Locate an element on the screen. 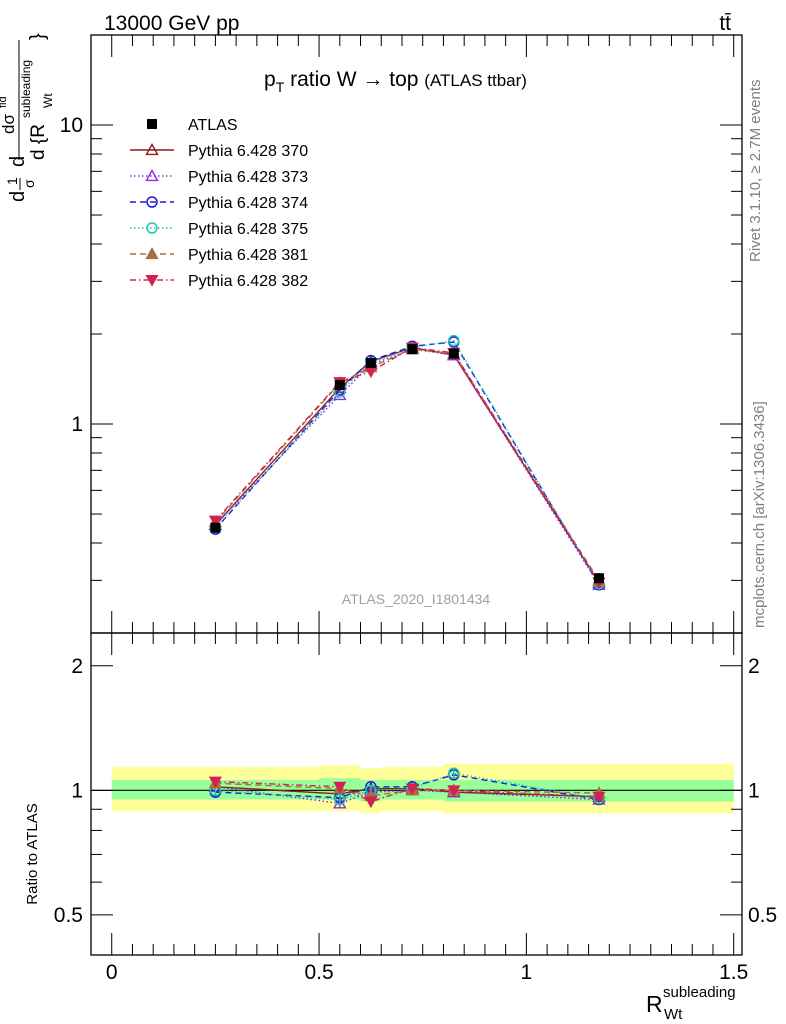 The image size is (786, 1024). ylabel-one: 1 is located at coordinates (12, 181).